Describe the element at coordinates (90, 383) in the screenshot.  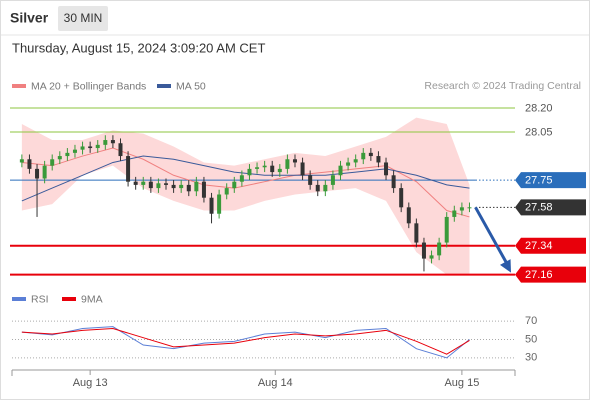
I see `x-tick-label: Aug 13` at that location.